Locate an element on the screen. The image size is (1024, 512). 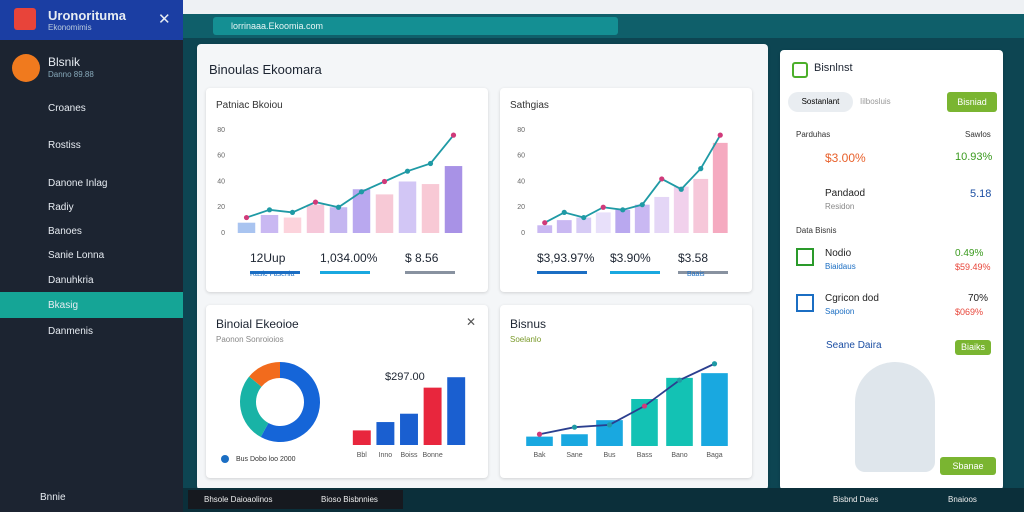
label: Pandaod is located at coordinates (845, 193).